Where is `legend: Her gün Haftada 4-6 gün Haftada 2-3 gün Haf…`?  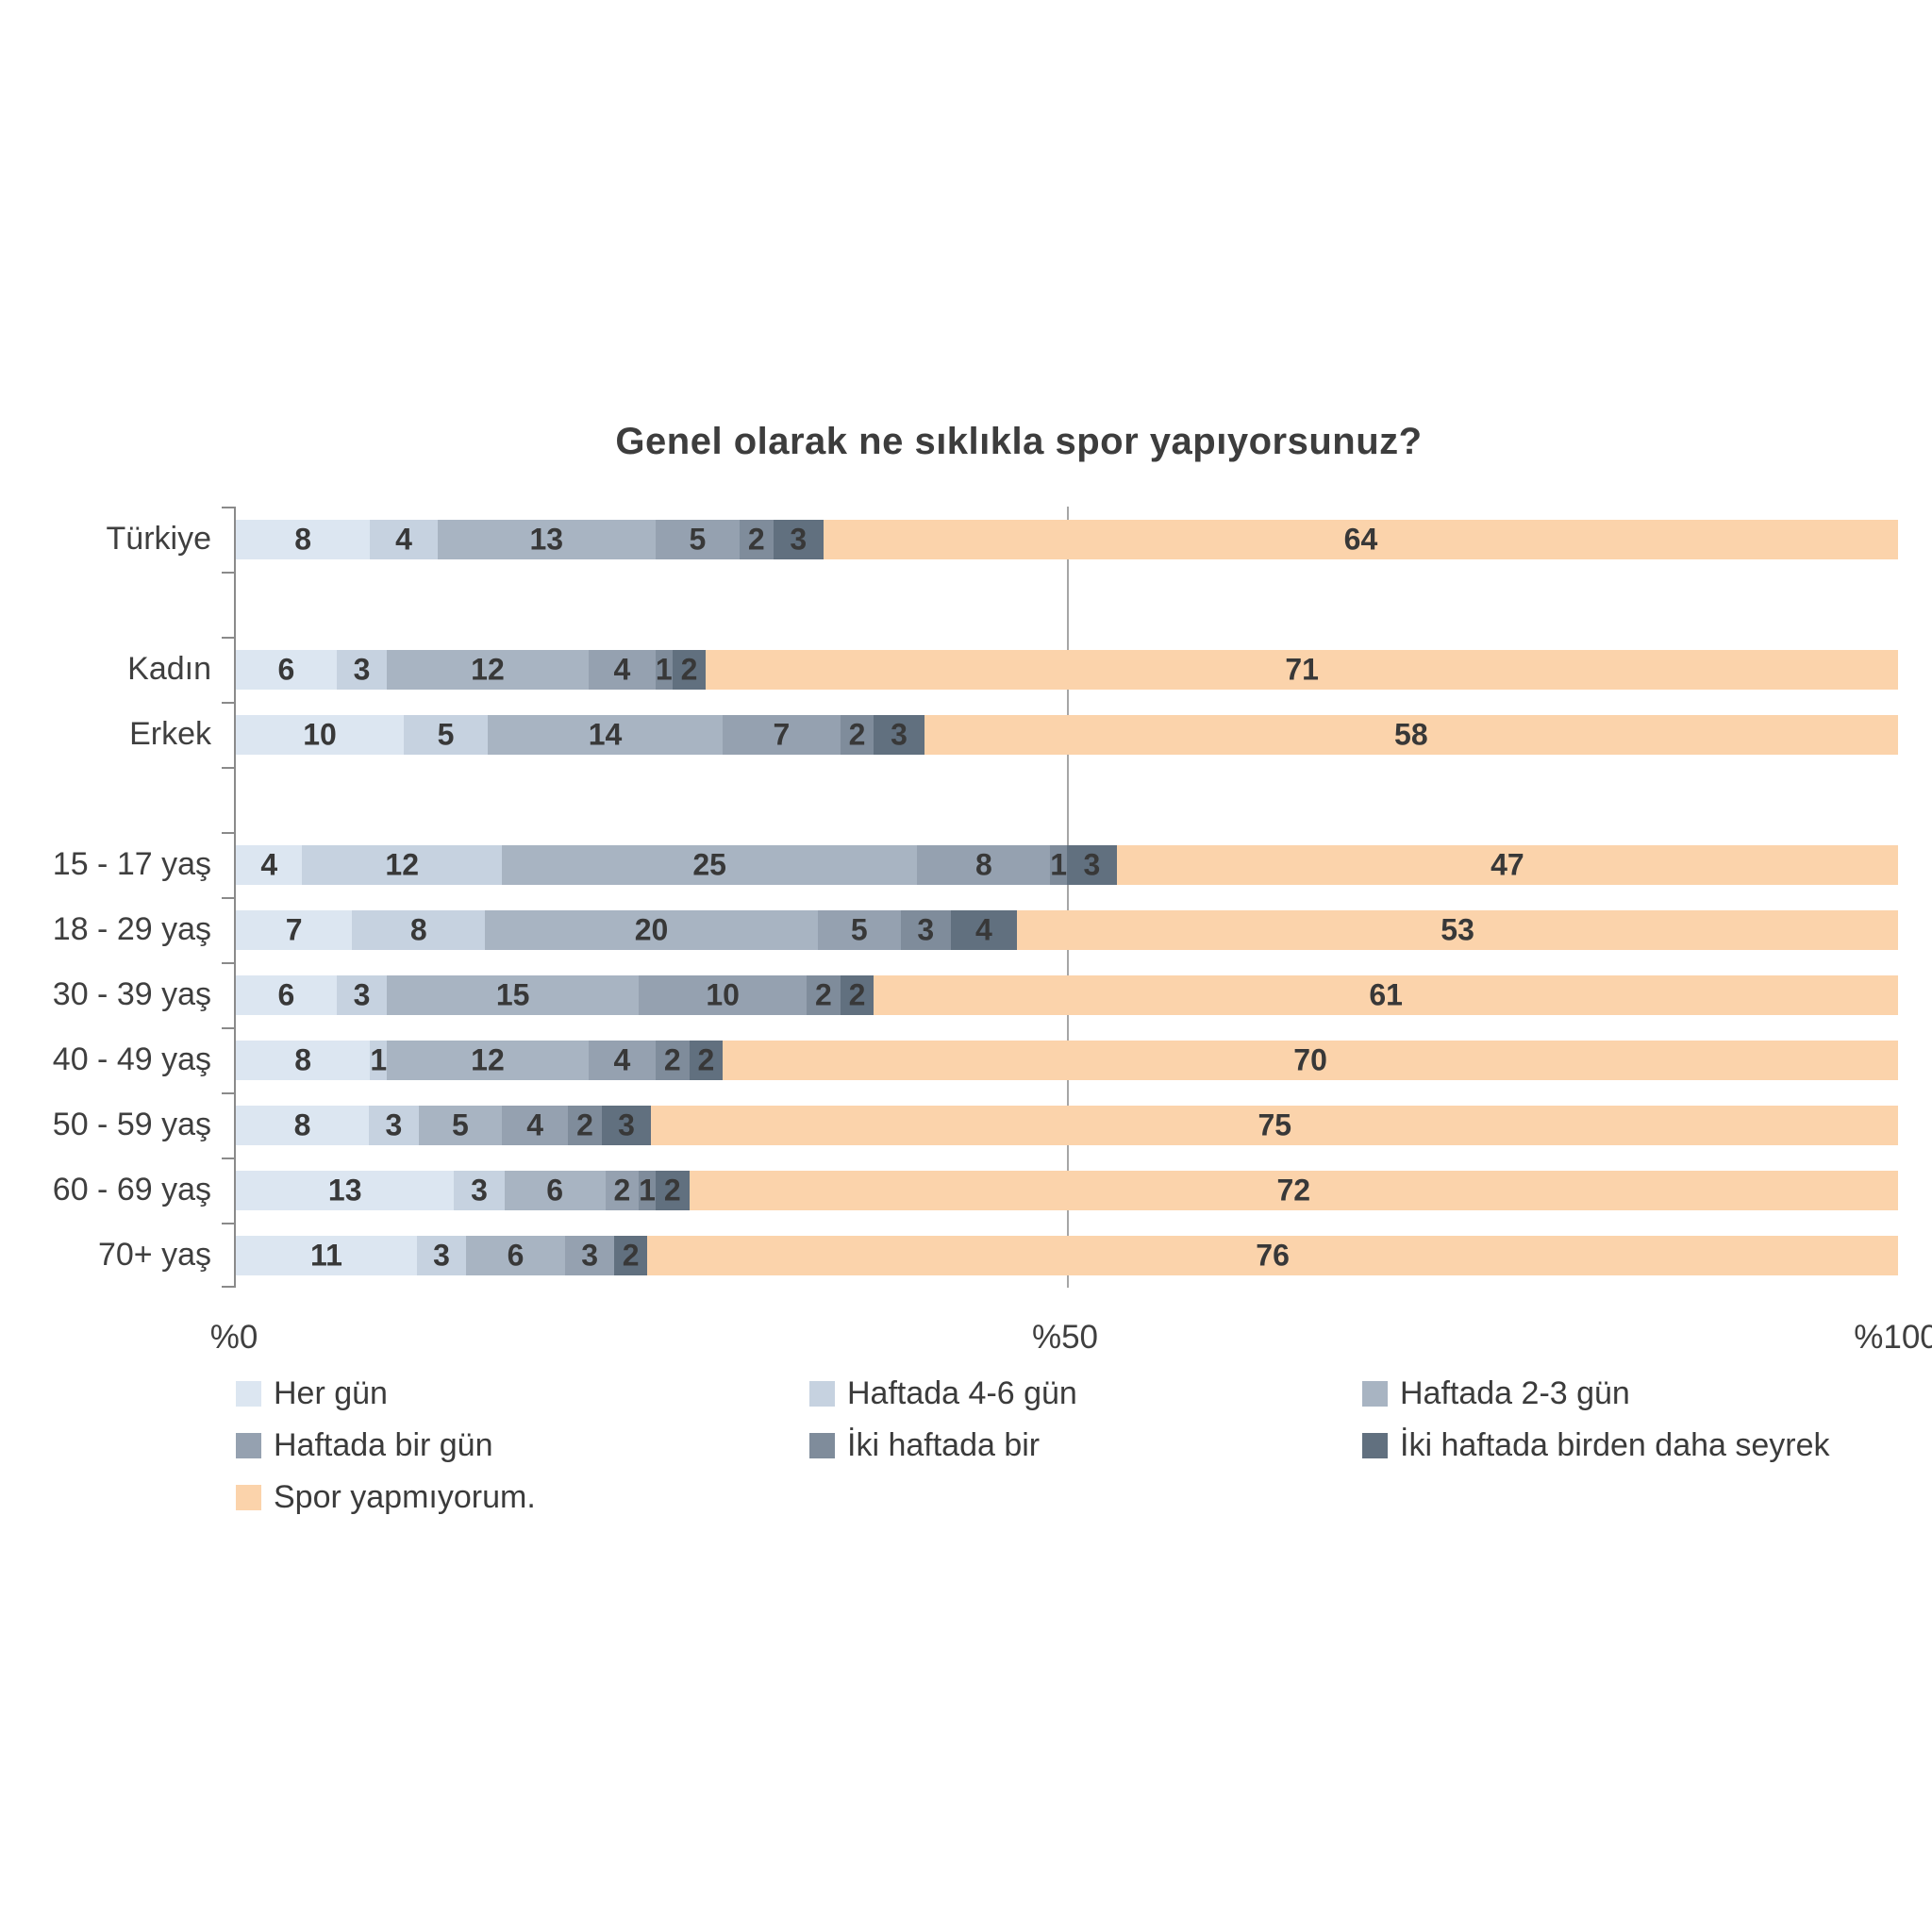 legend: Her gün Haftada 4-6 gün Haftada 2-3 gün Haf… is located at coordinates (1033, 1446).